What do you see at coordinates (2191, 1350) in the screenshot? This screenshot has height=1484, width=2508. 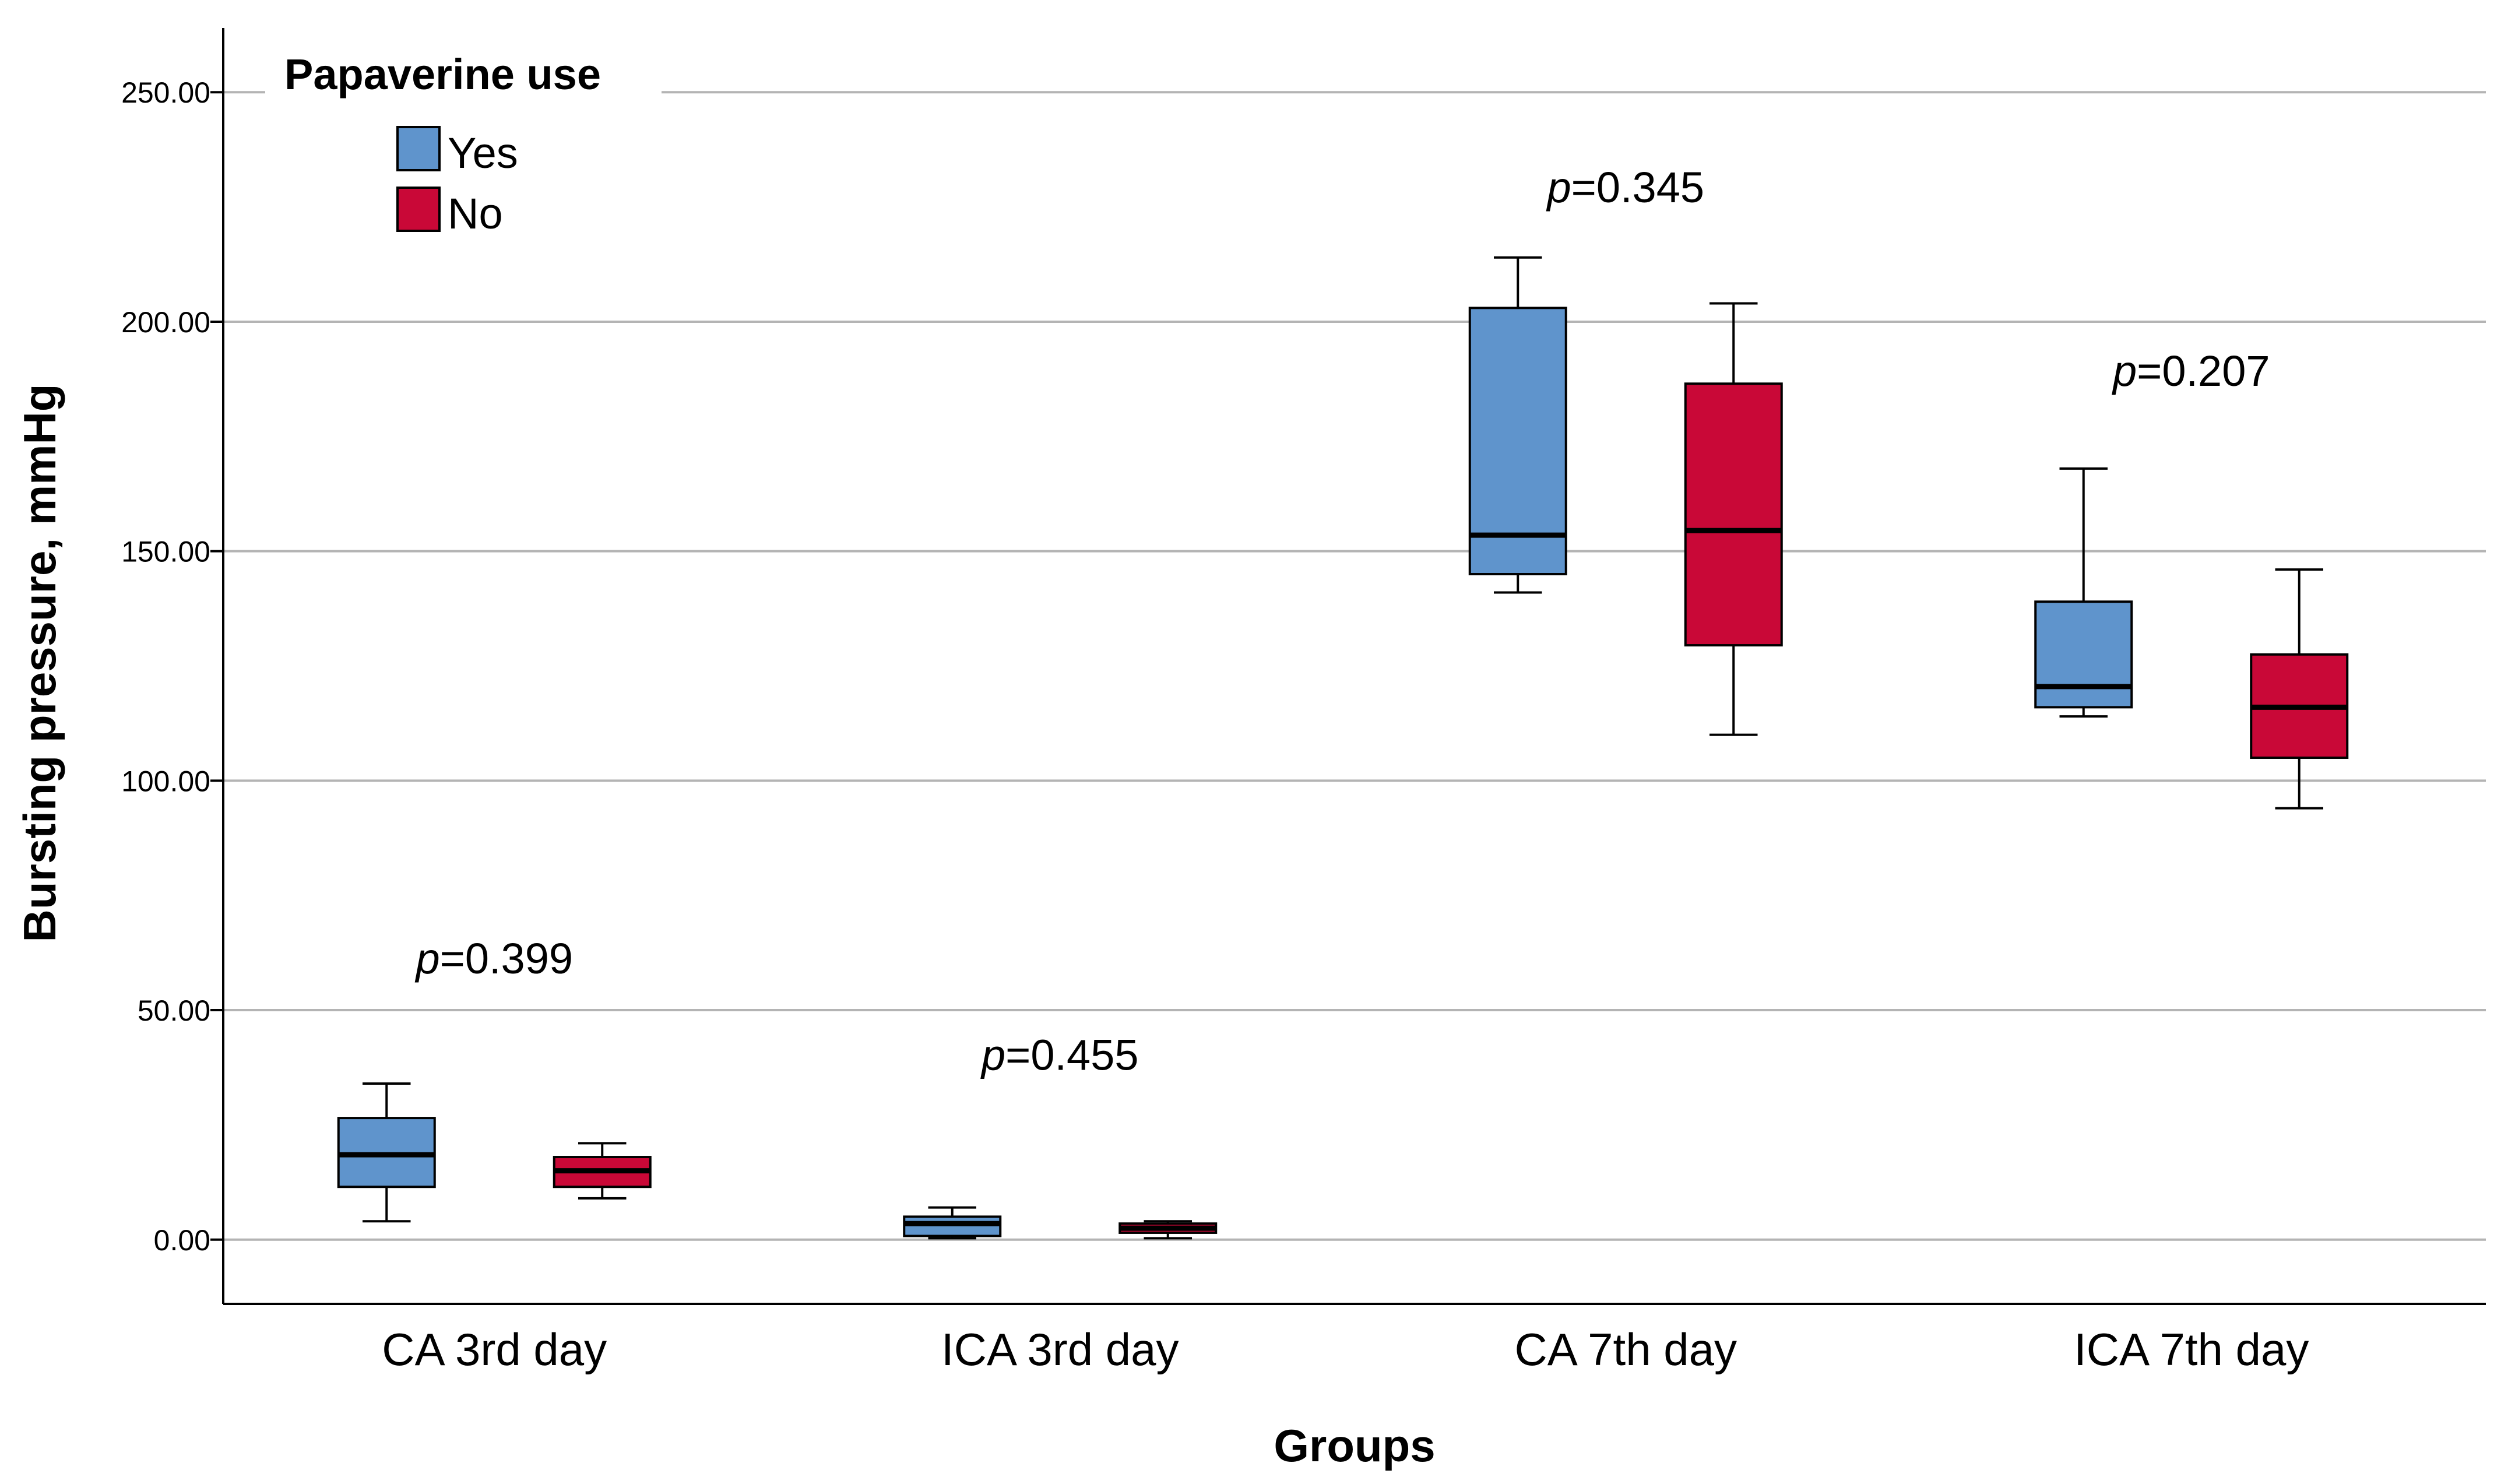 I see `category-label: ICA 7th day` at bounding box center [2191, 1350].